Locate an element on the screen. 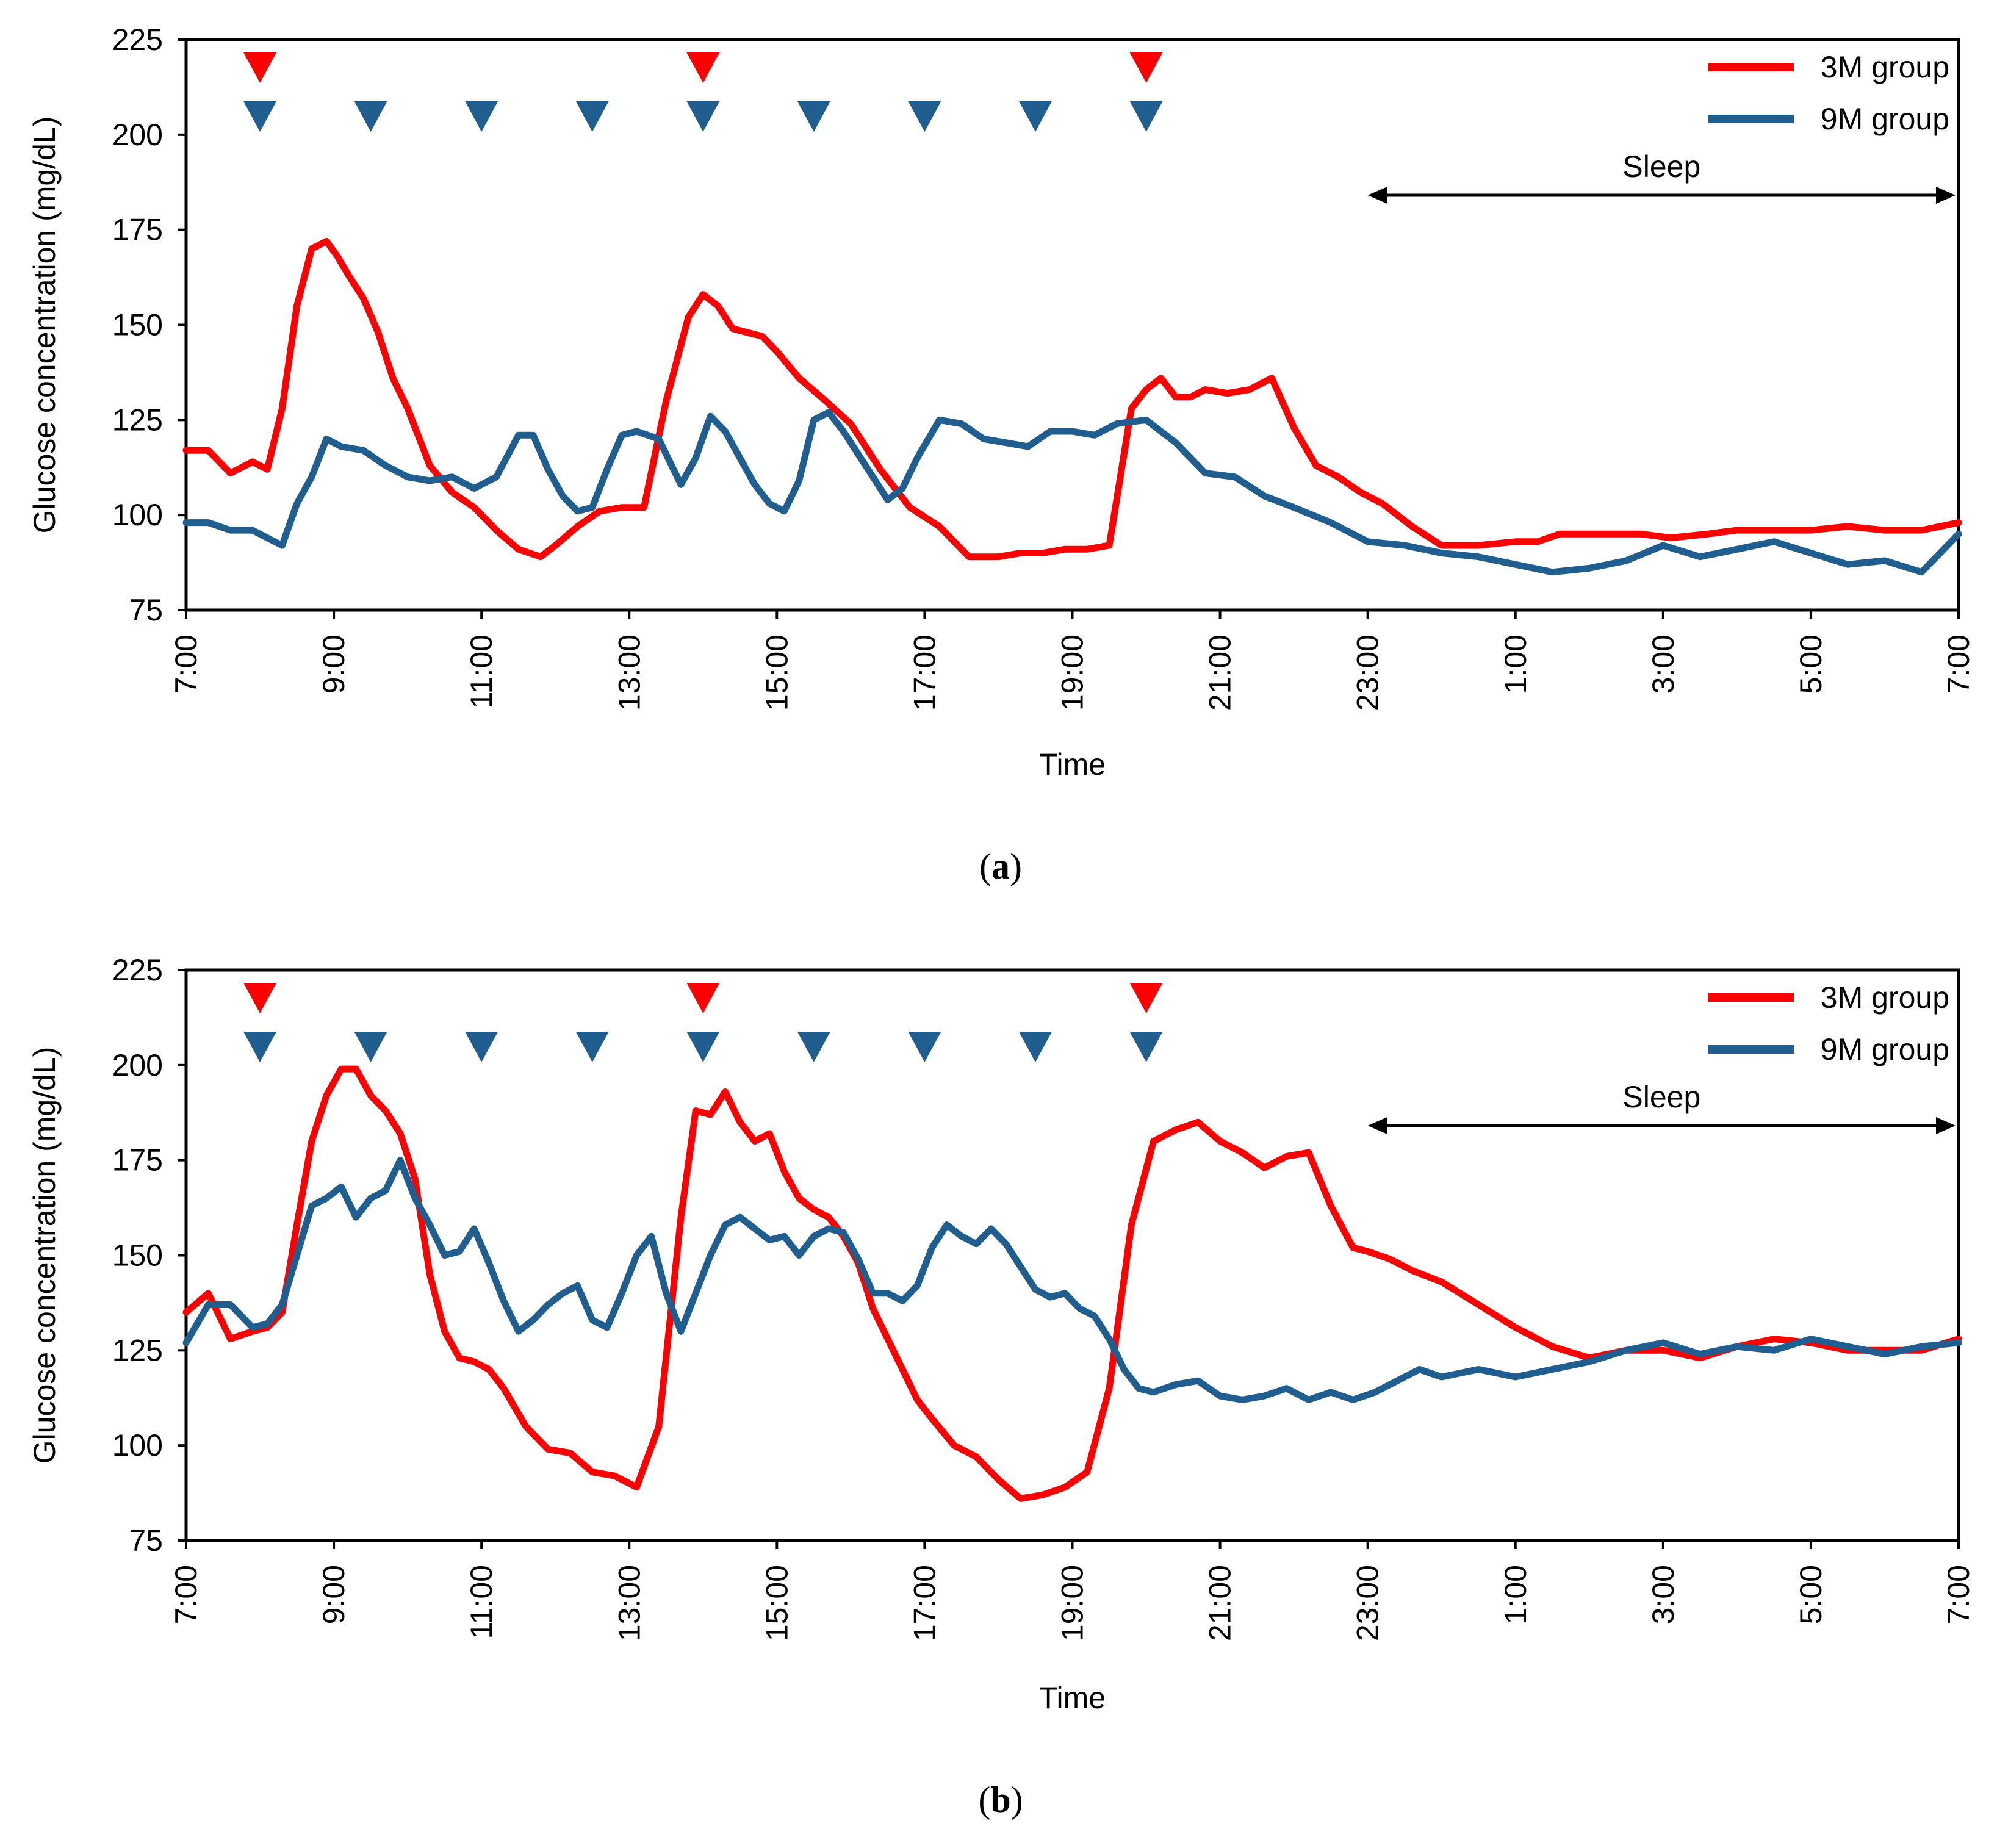 This screenshot has width=1997, height=1848. panel-letter-a: a is located at coordinates (1000, 866).